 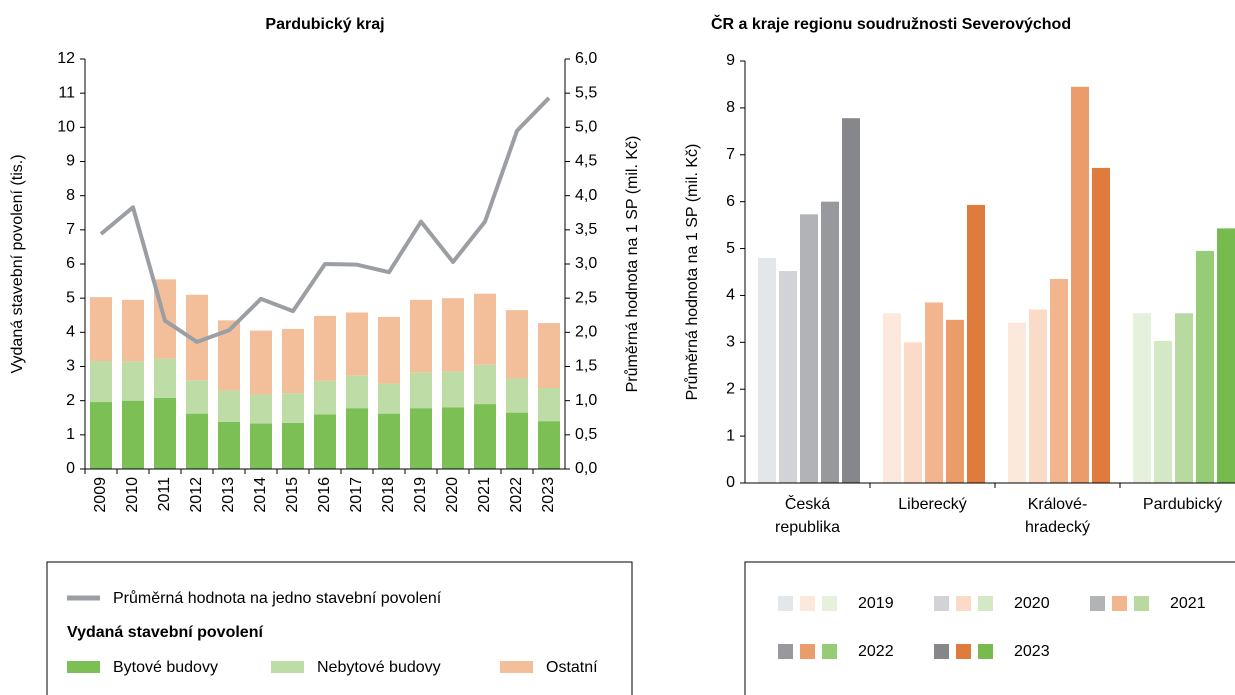 I want to click on y2-axis-label: Průměrná hodnota na 1 SP (mil. Kč), so click(x=632, y=264).